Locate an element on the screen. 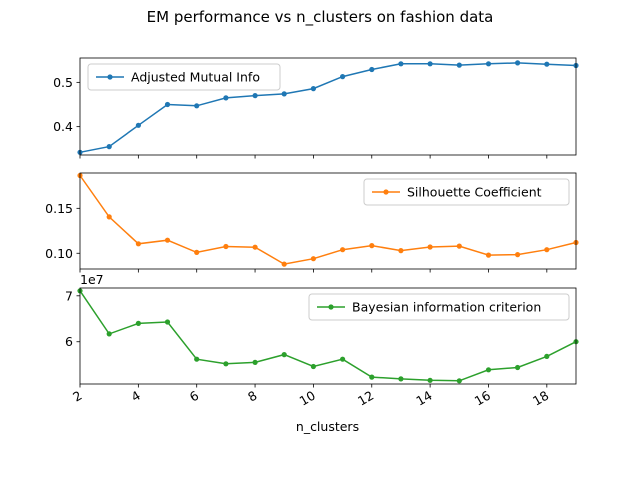 The image size is (640, 480). legend-label: Adjusted Mutual Info is located at coordinates (195, 77).